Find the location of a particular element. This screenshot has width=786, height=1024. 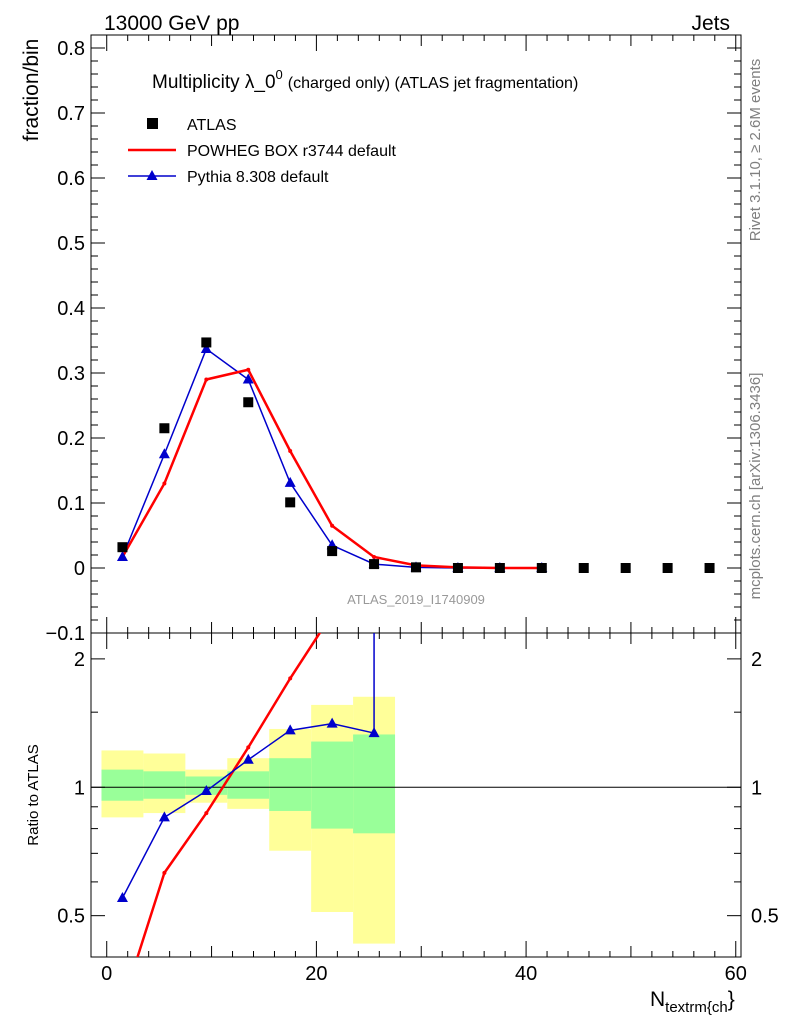

header-right-label: Jets is located at coordinates (710, 23).